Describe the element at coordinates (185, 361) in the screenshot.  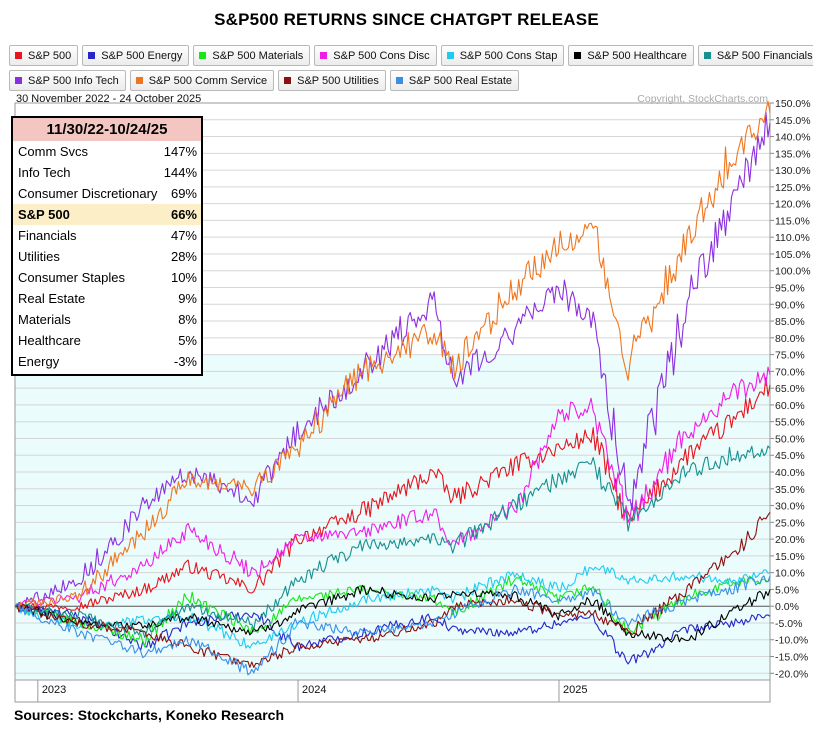
I see `summary-value: -3%` at that location.